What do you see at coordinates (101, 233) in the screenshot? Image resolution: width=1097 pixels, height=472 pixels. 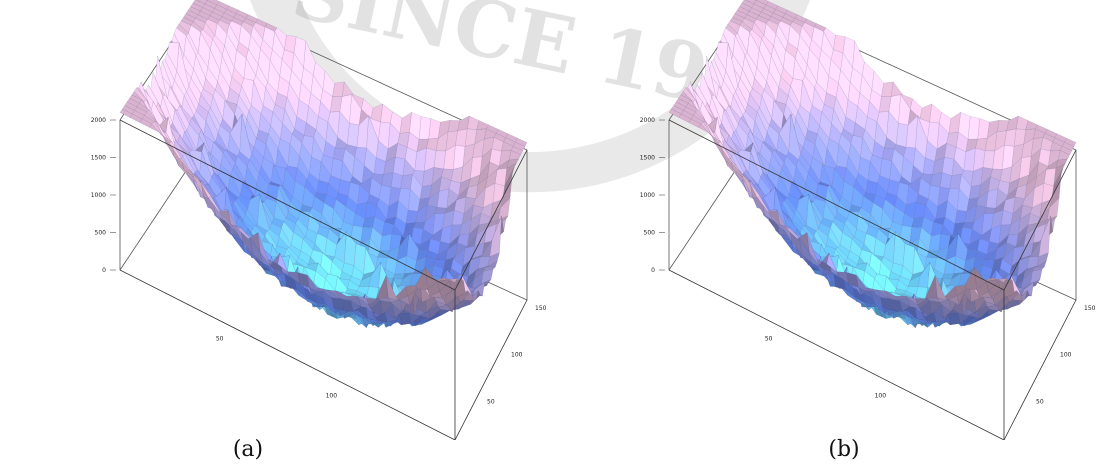 I see `z-tick-label: 500` at bounding box center [101, 233].